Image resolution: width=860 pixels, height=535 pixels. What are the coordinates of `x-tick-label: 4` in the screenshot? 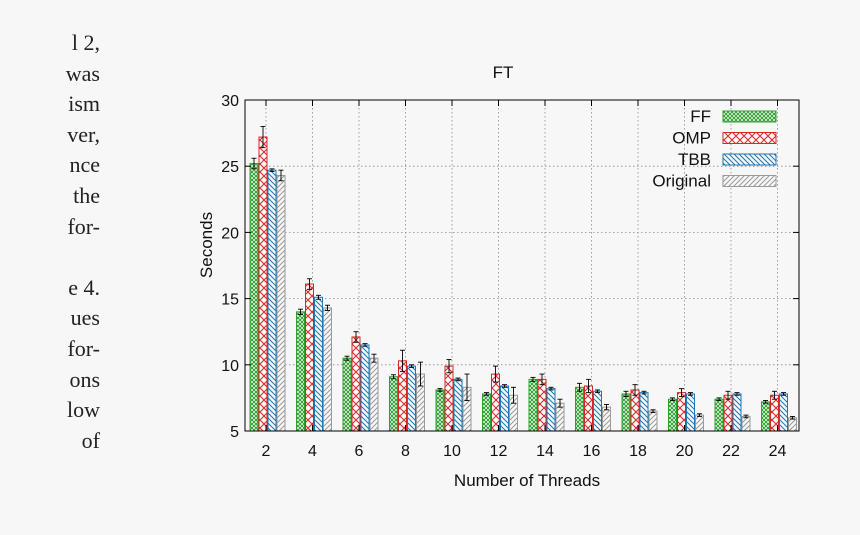 It's located at (312, 451).